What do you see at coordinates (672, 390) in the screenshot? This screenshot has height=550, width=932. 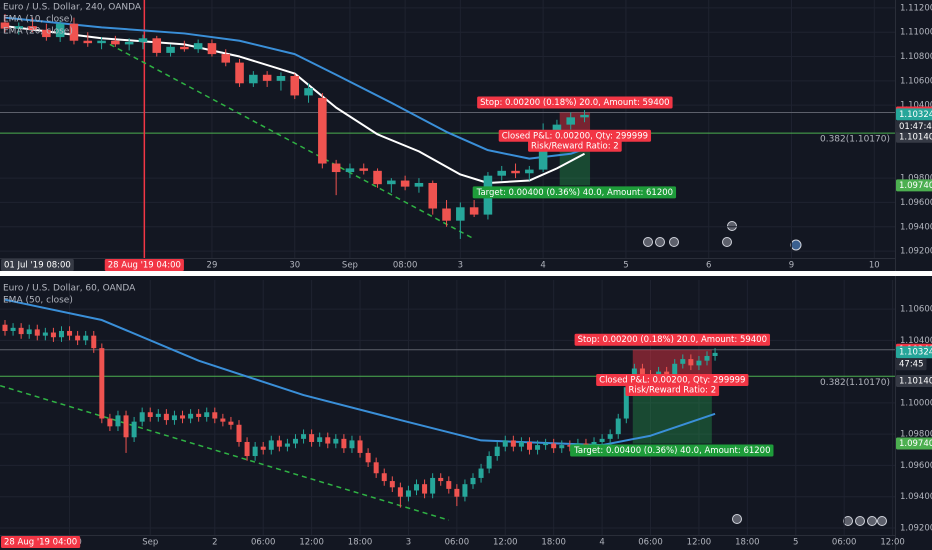 I see `pnl-label: Risk/Reward Ratio: 2` at bounding box center [672, 390].